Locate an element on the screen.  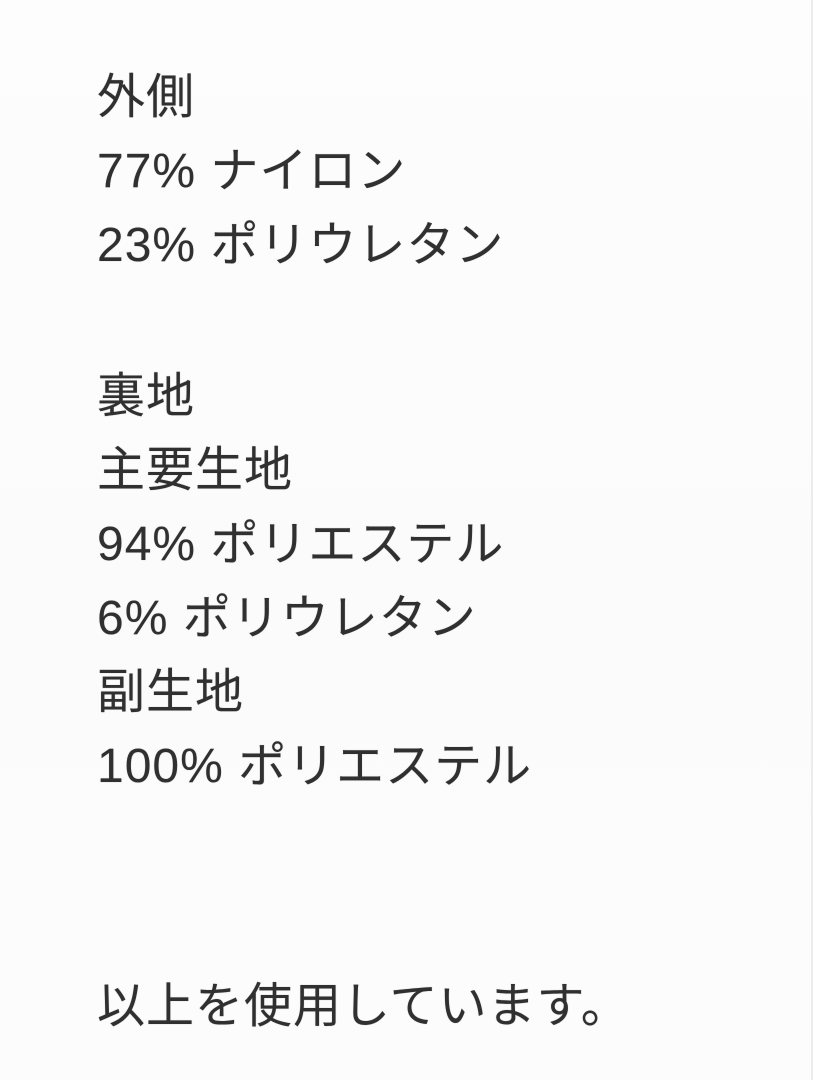
lining-sub-material-line: 100% ポリエステル is located at coordinates (315, 766).